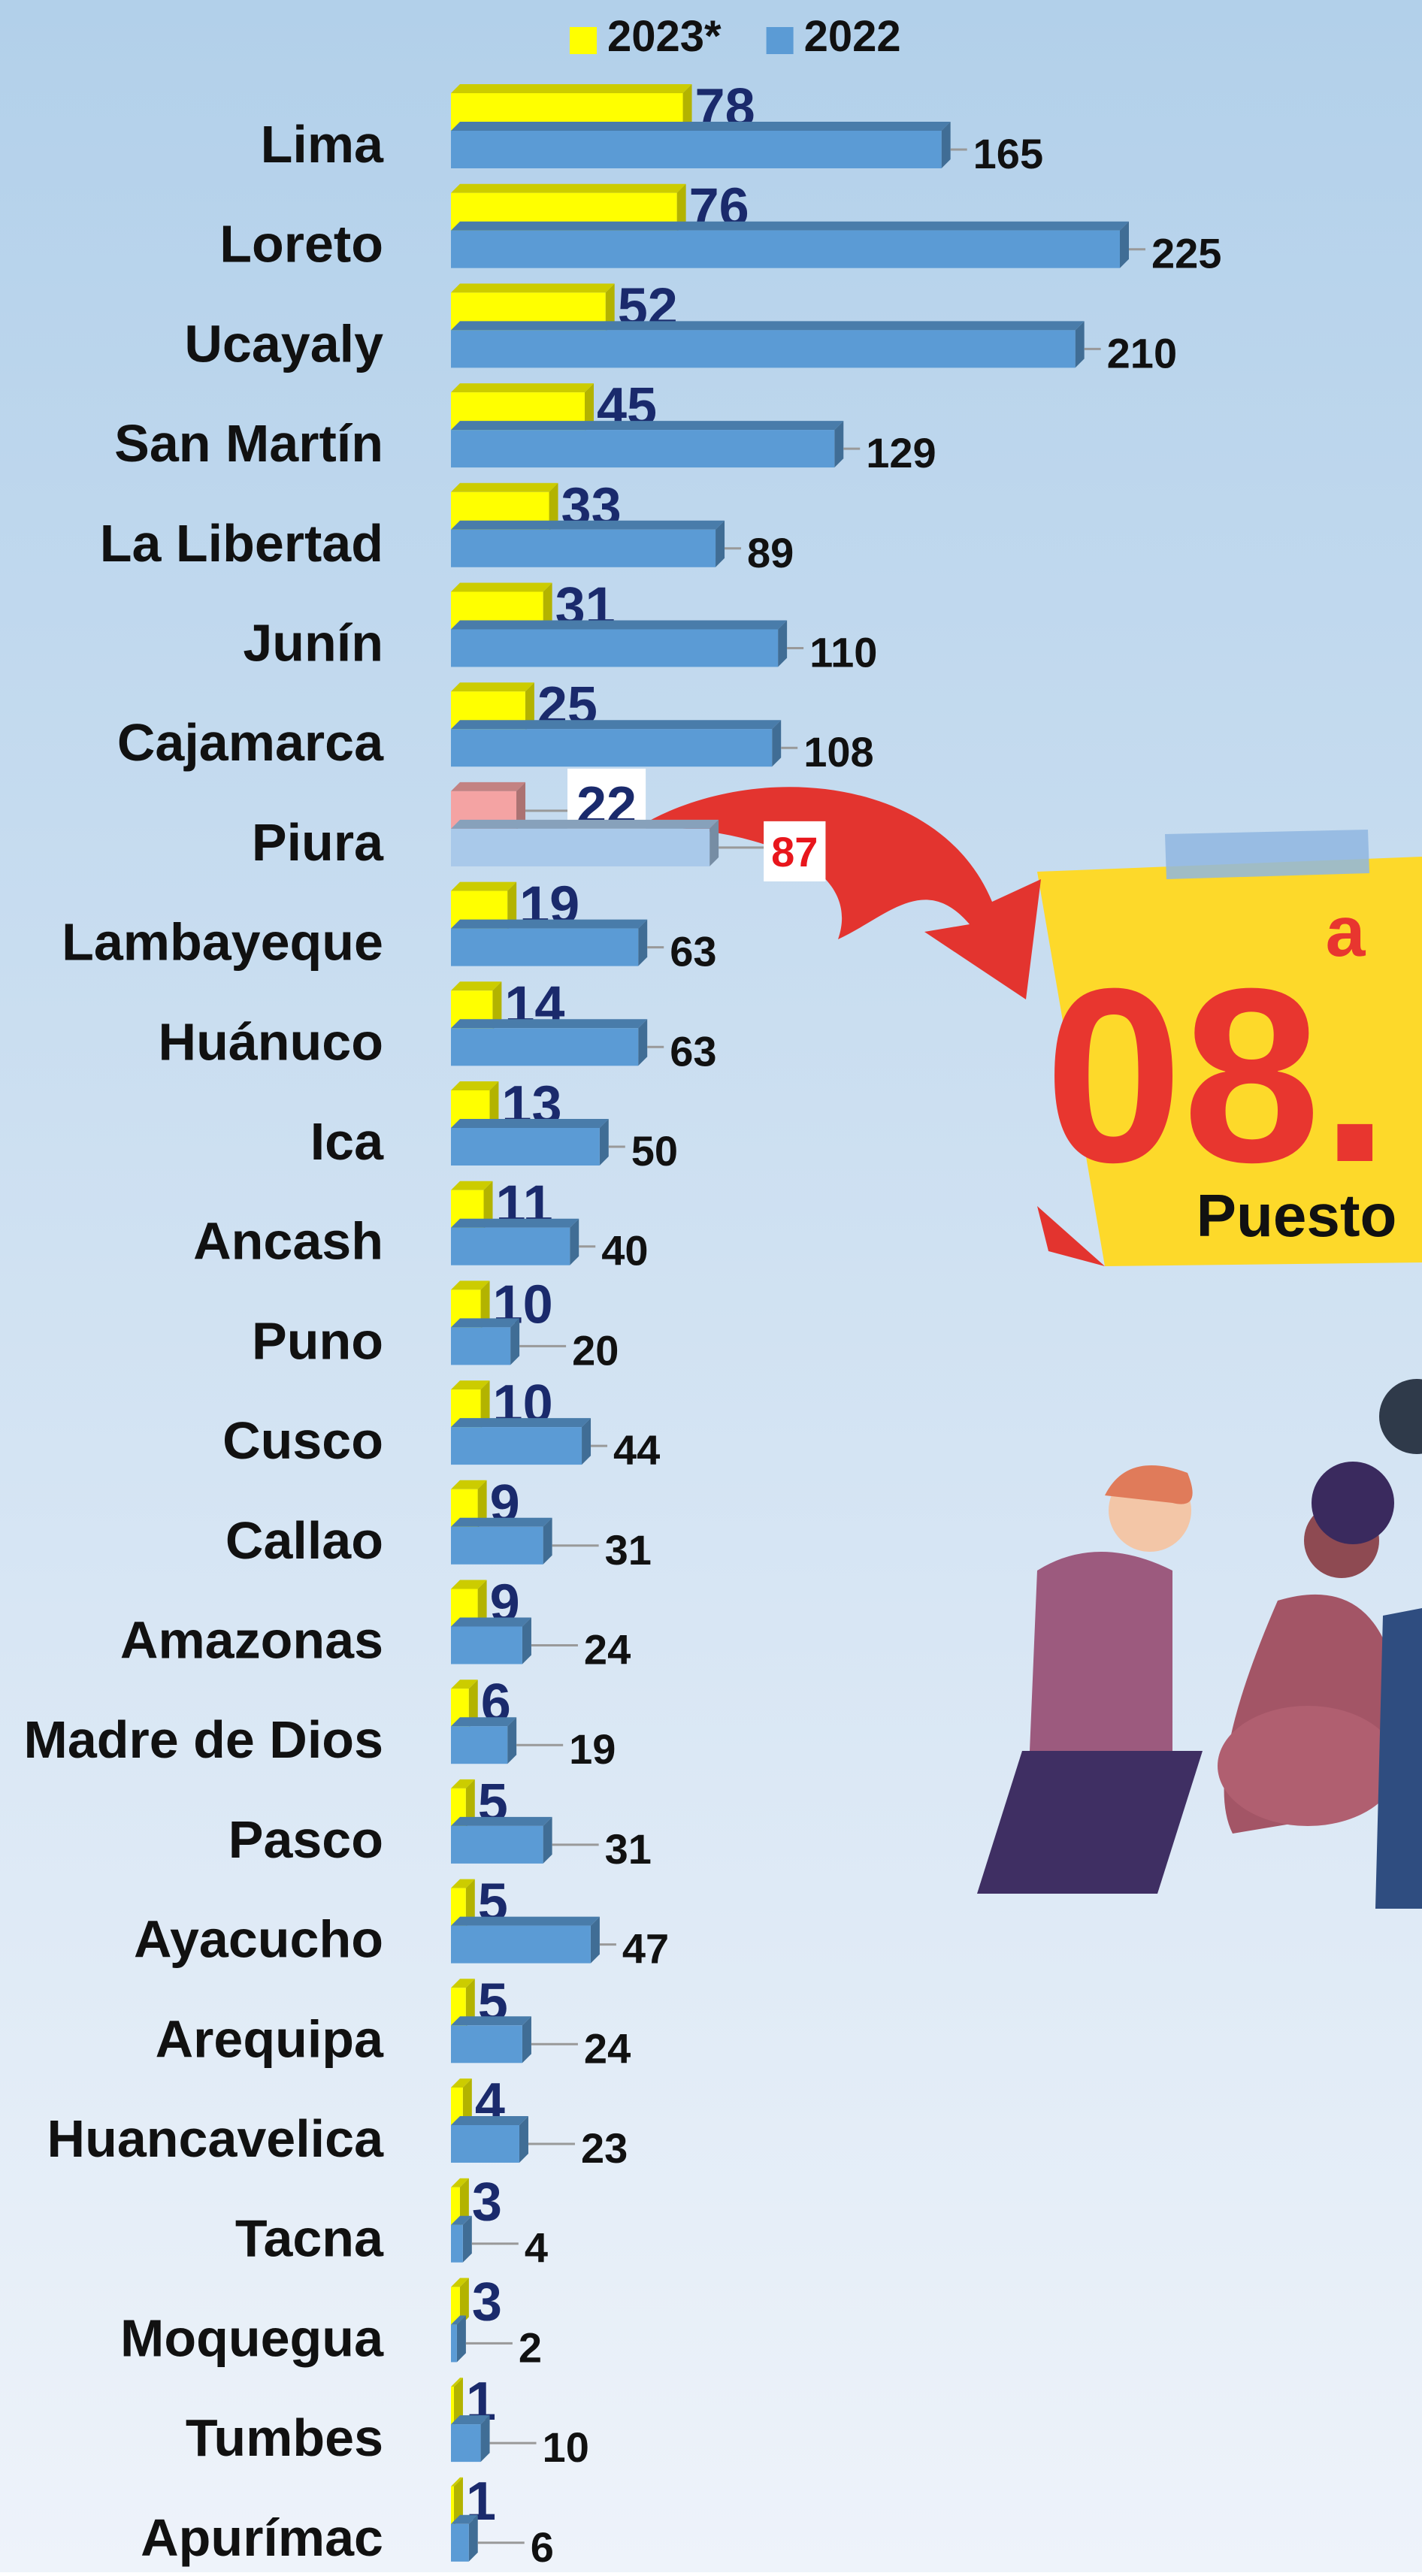 The height and width of the screenshot is (2576, 1422). Describe the element at coordinates (583, 41) in the screenshot. I see `legend-swatch` at that location.